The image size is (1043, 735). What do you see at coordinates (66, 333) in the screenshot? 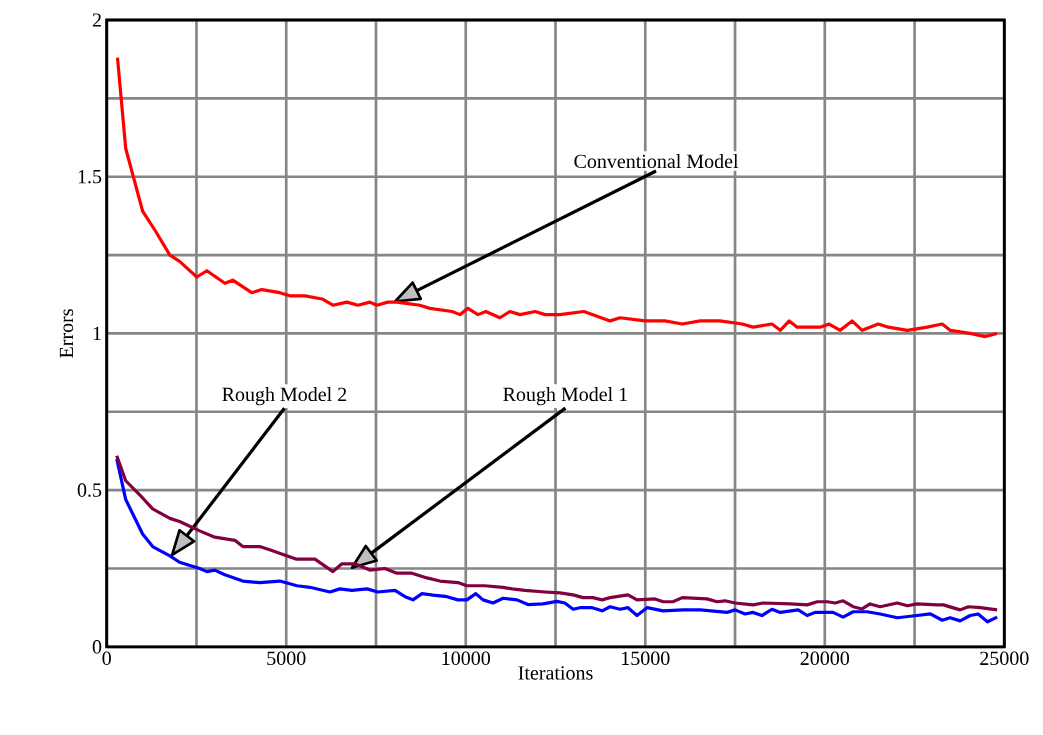
I see `y-axis-title: Errors` at bounding box center [66, 333].